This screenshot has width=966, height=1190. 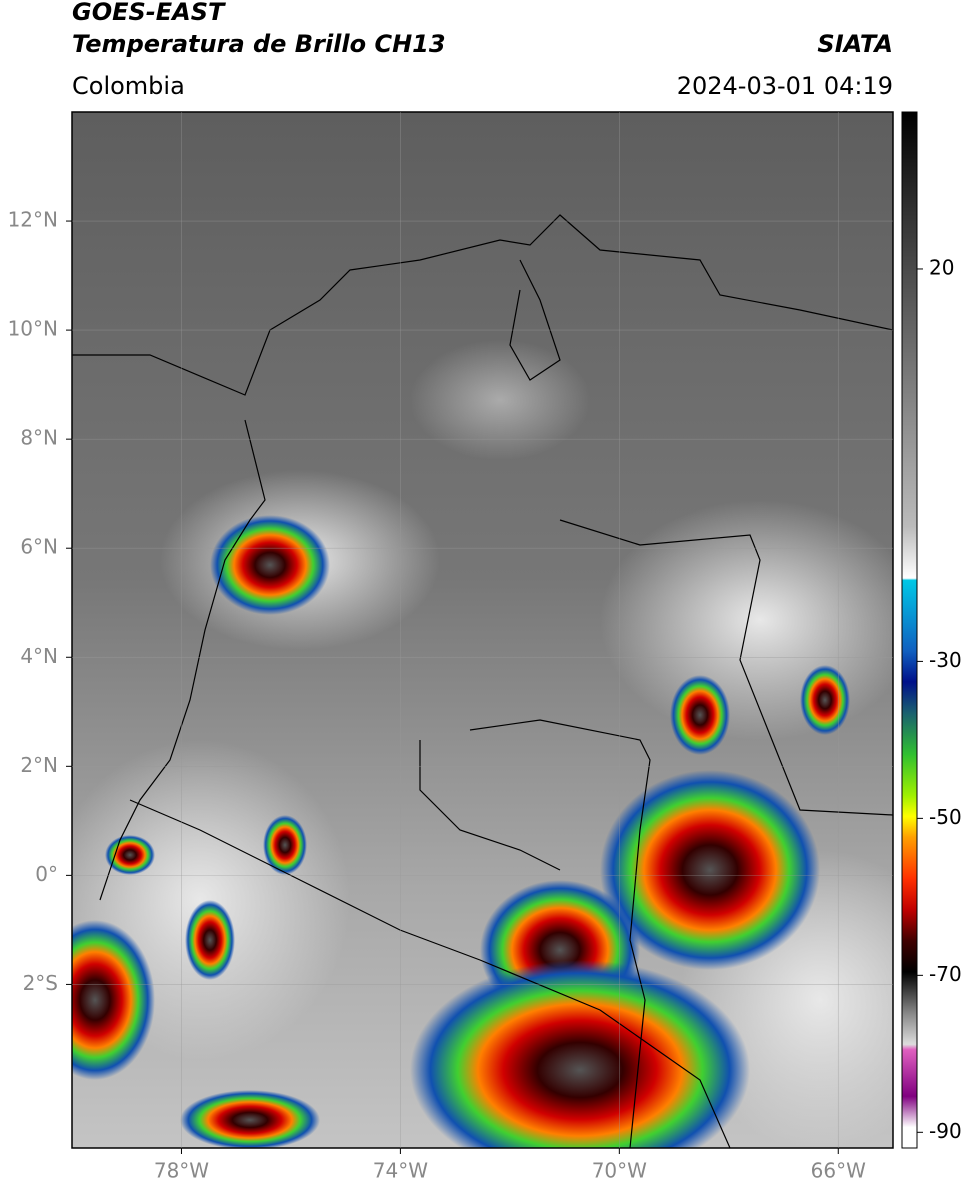 I want to click on colorbar-label: 20, so click(x=941, y=267).